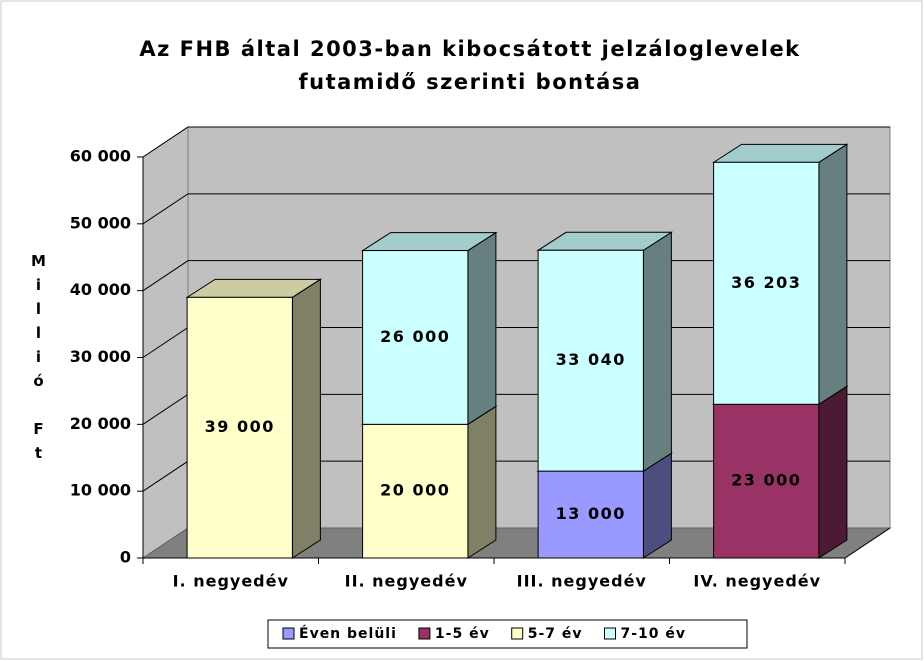 The width and height of the screenshot is (924, 661). What do you see at coordinates (100, 490) in the screenshot?
I see `y-tick-label: 10 000` at bounding box center [100, 490].